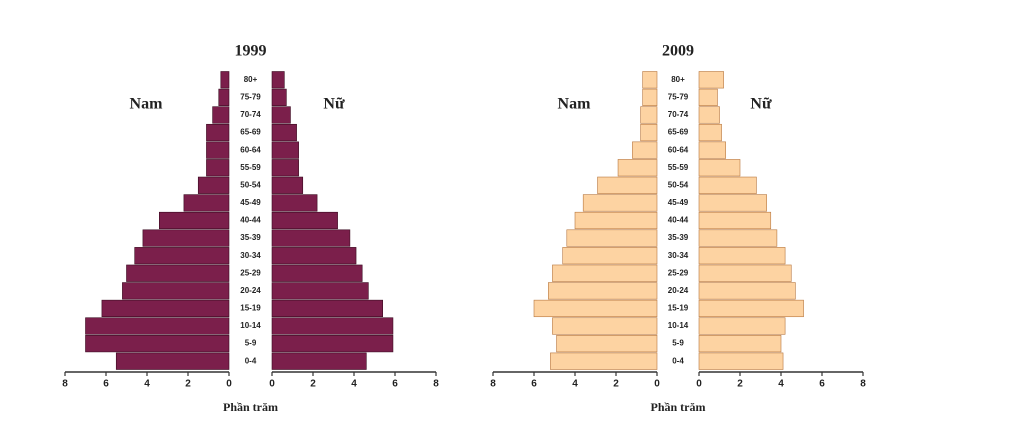 The image size is (1024, 445). Describe the element at coordinates (251, 51) in the screenshot. I see `chart-title: 1999` at that location.